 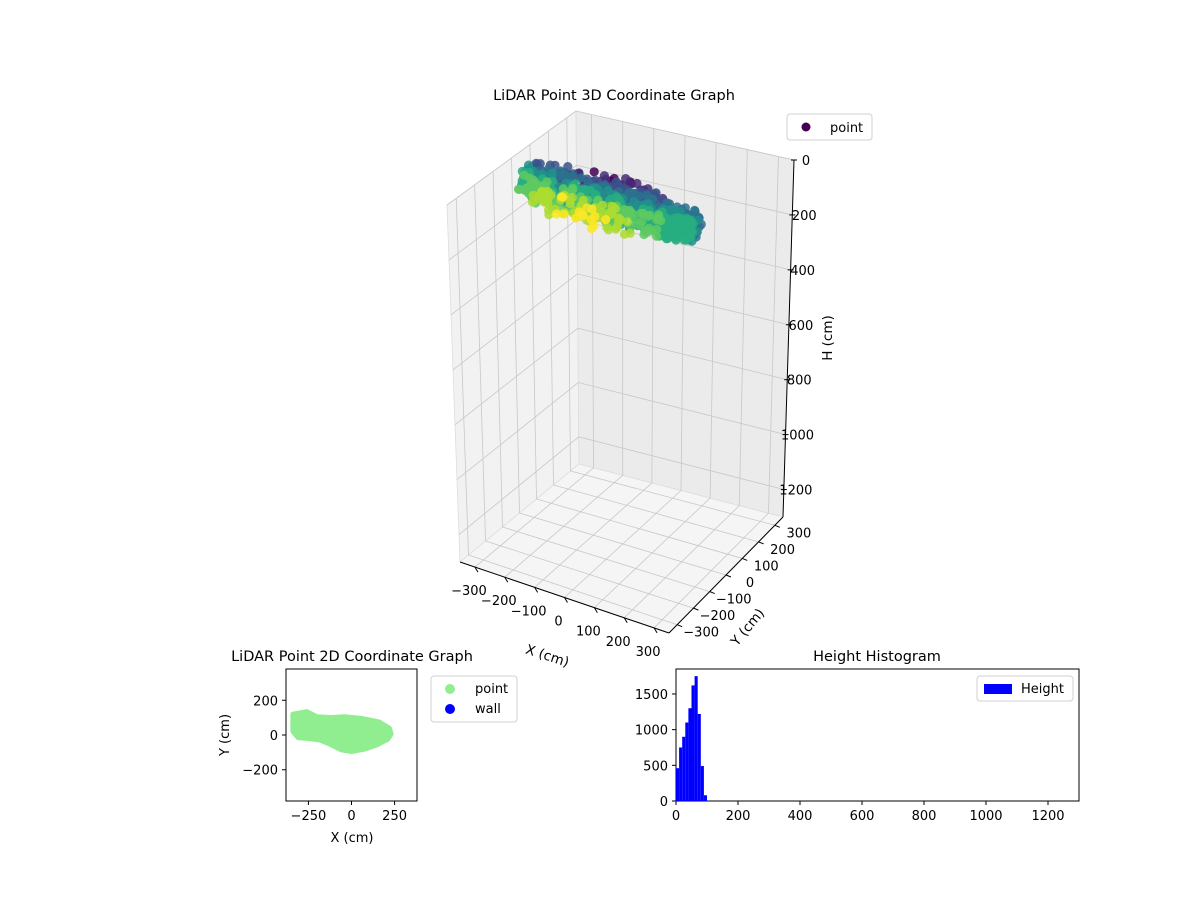 What do you see at coordinates (800, 816) in the screenshot?
I see `histogram-x-tick-label-2: 400` at bounding box center [800, 816].